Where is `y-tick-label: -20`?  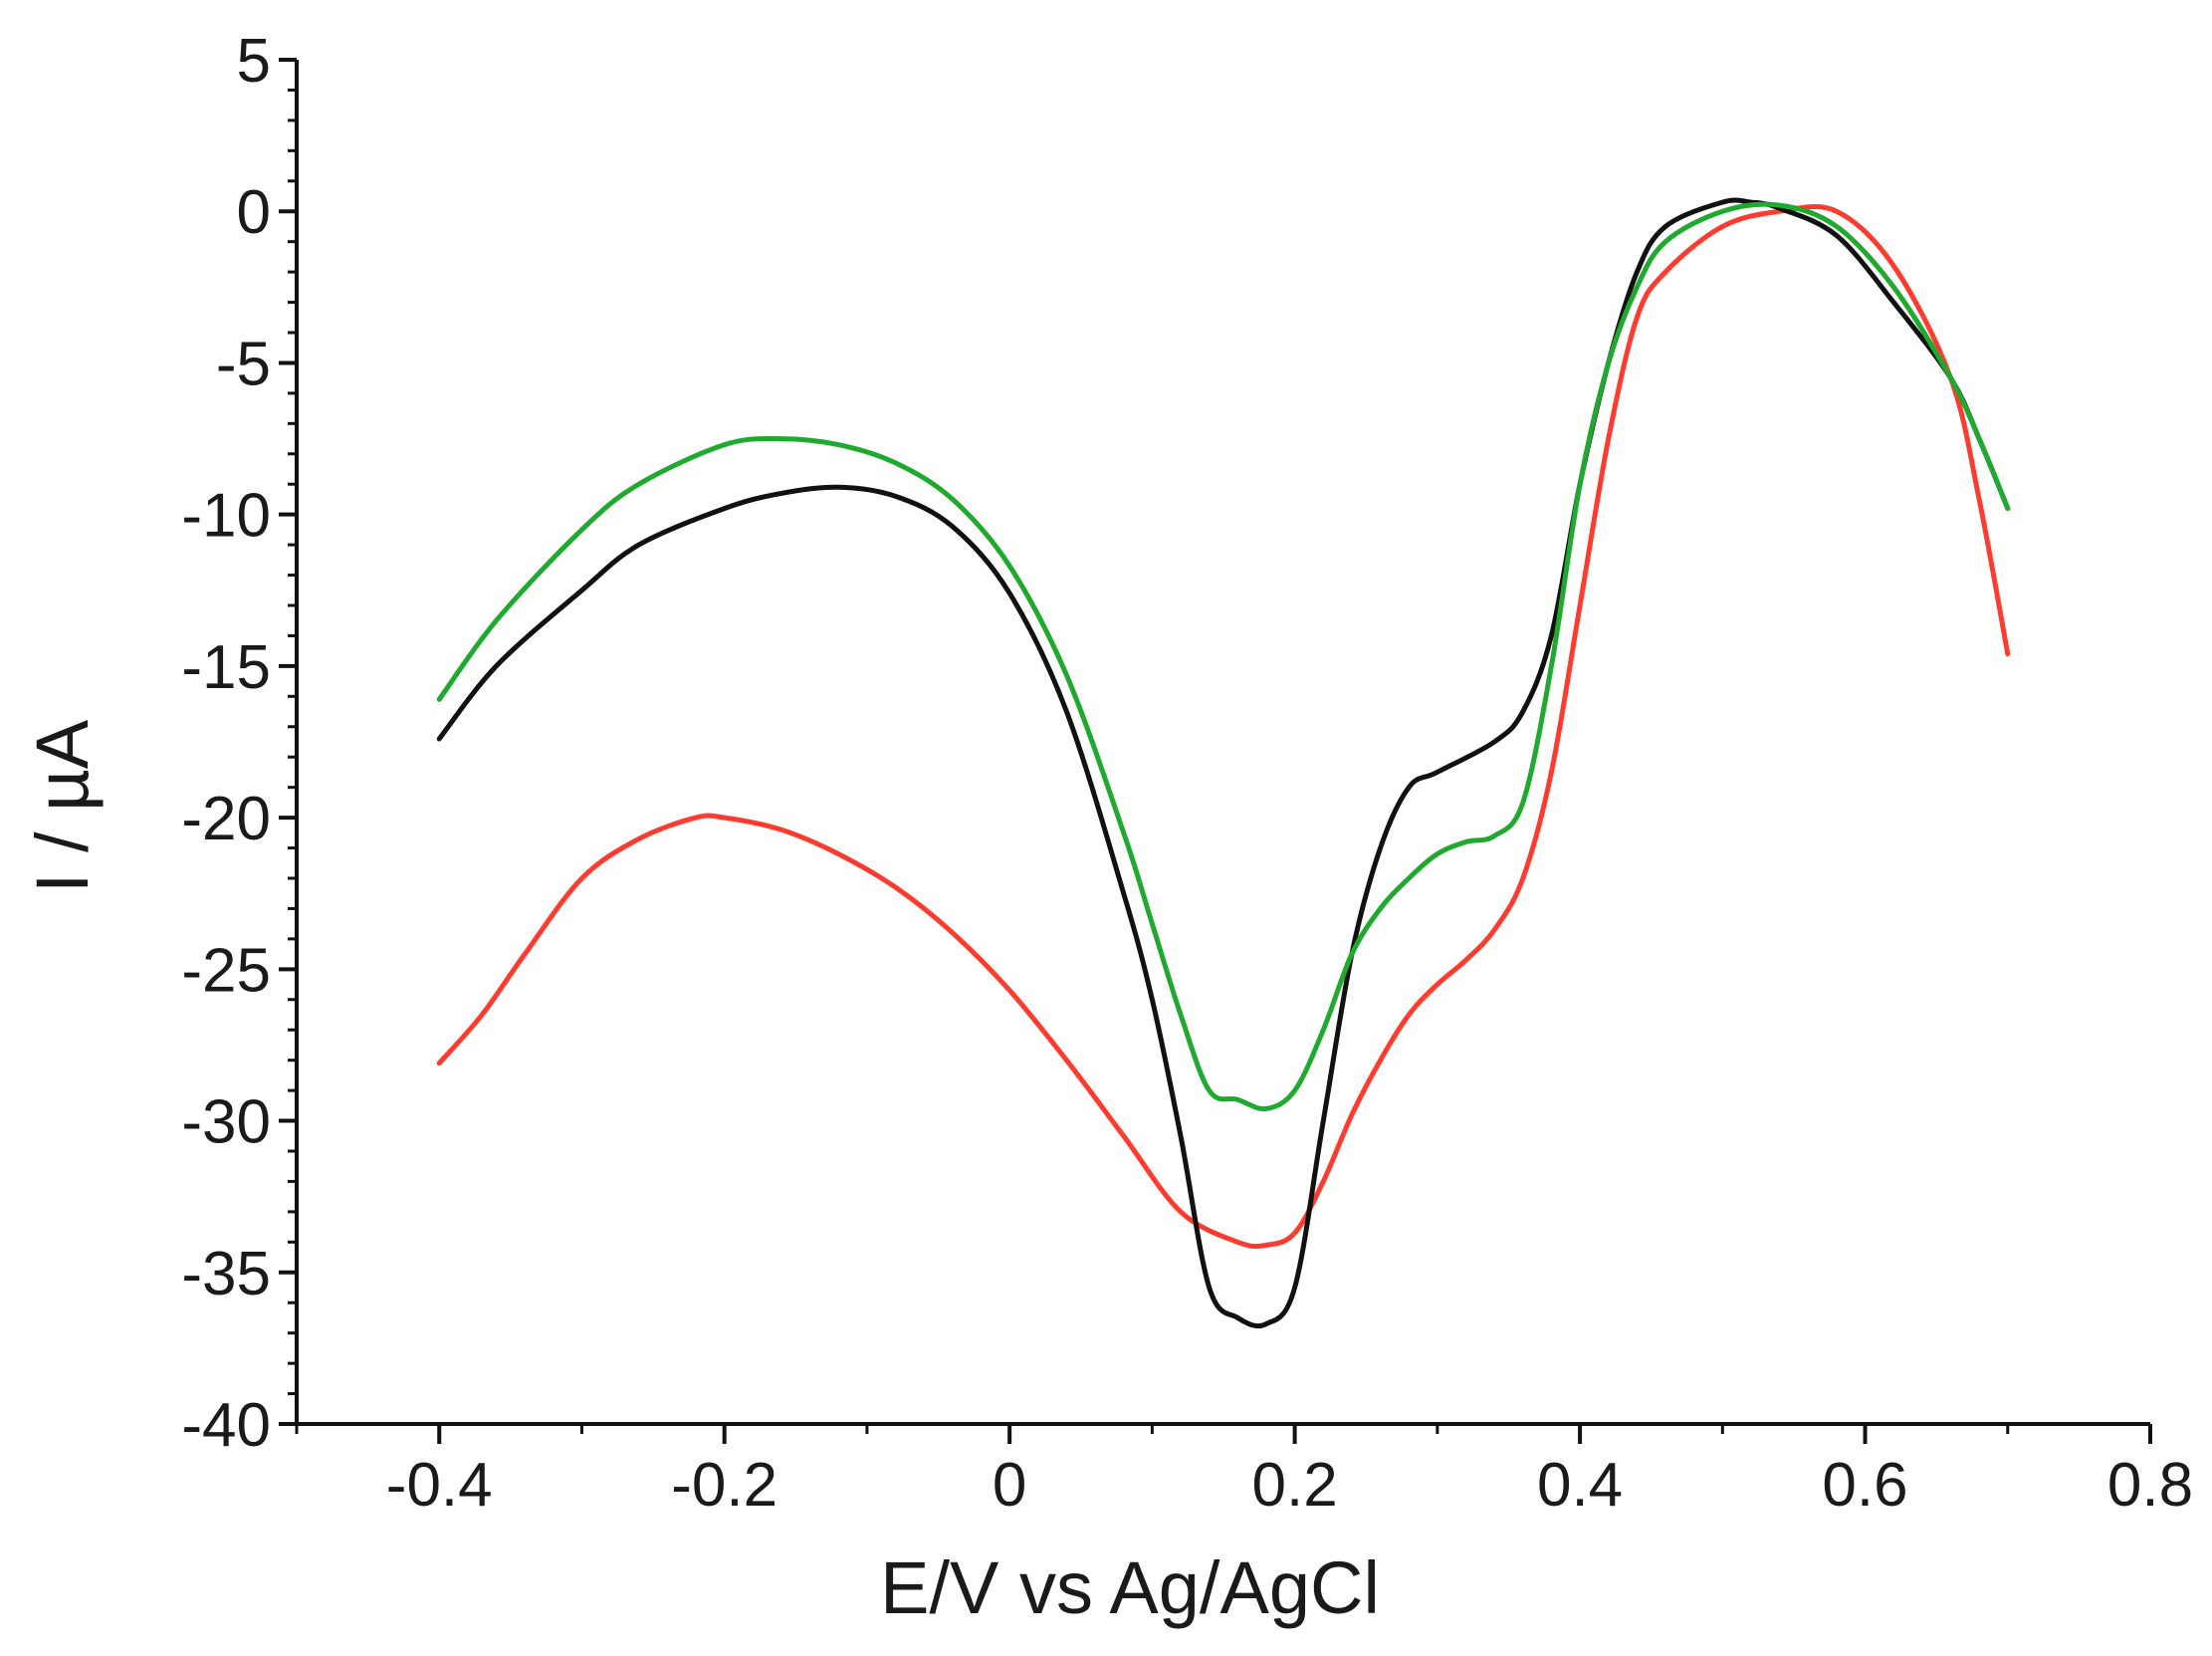
y-tick-label: -20 is located at coordinates (226, 819).